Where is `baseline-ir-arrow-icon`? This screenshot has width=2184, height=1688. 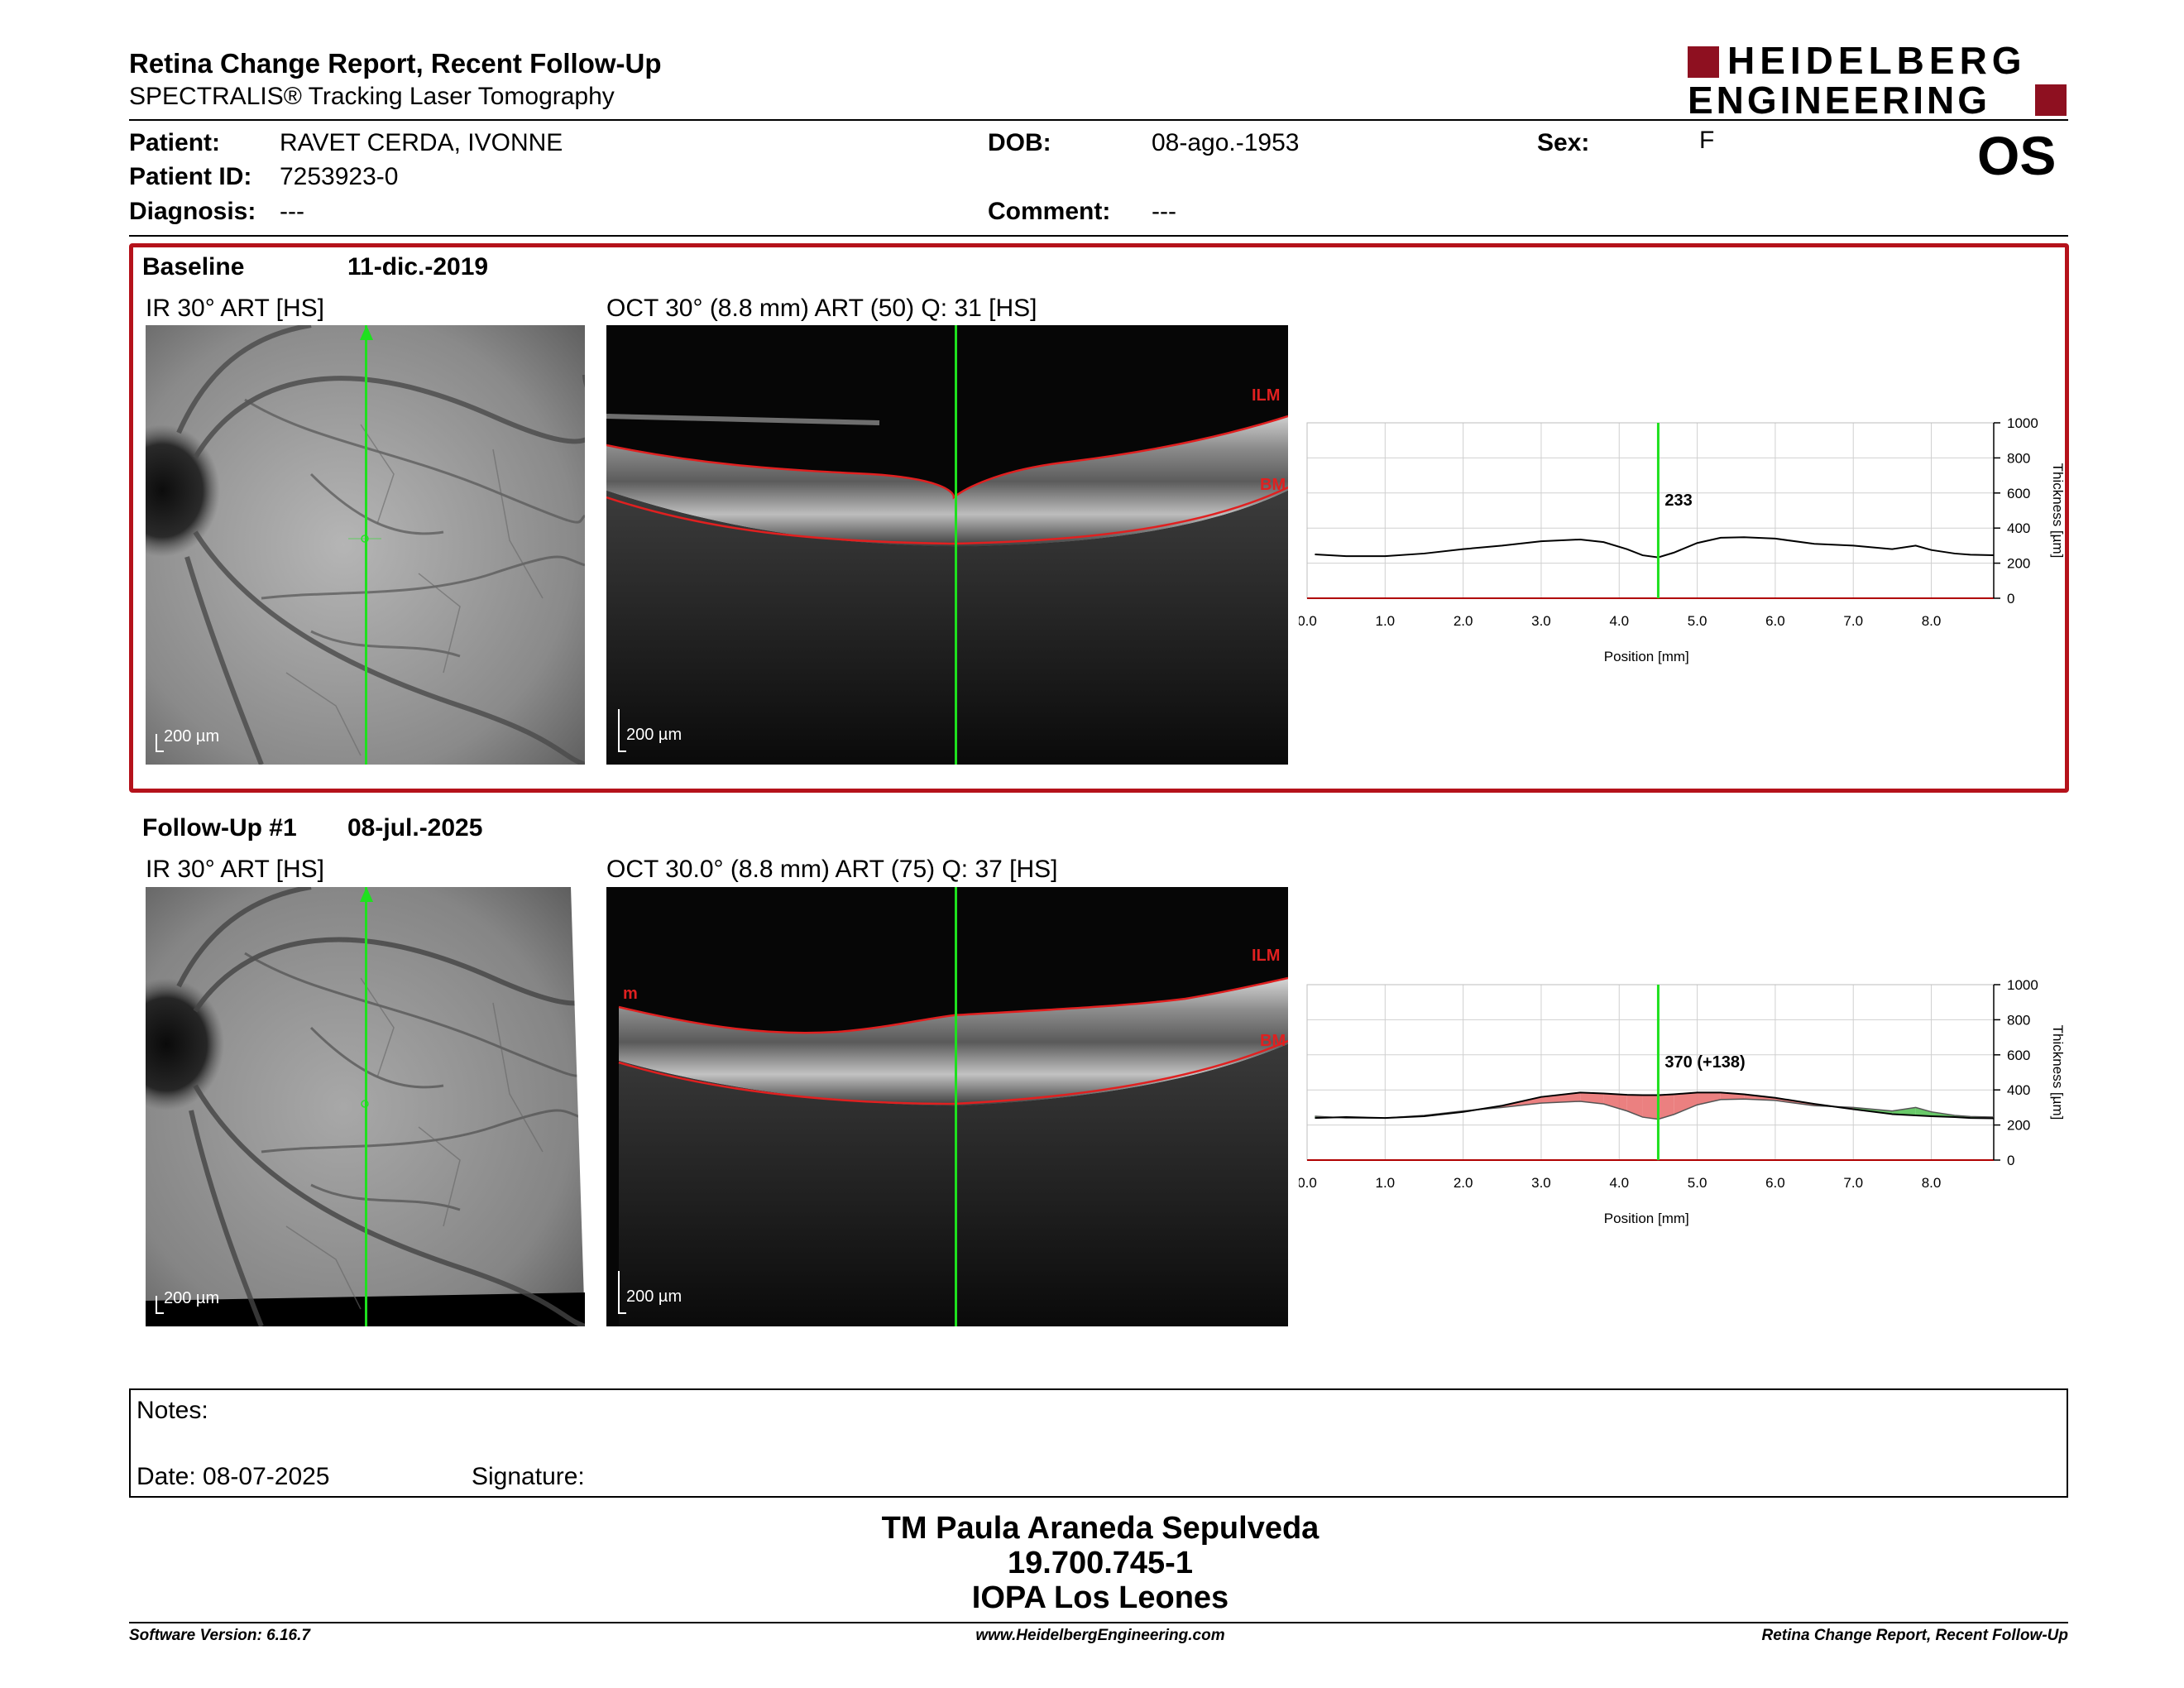
baseline-ir-arrow-icon is located at coordinates (366, 332).